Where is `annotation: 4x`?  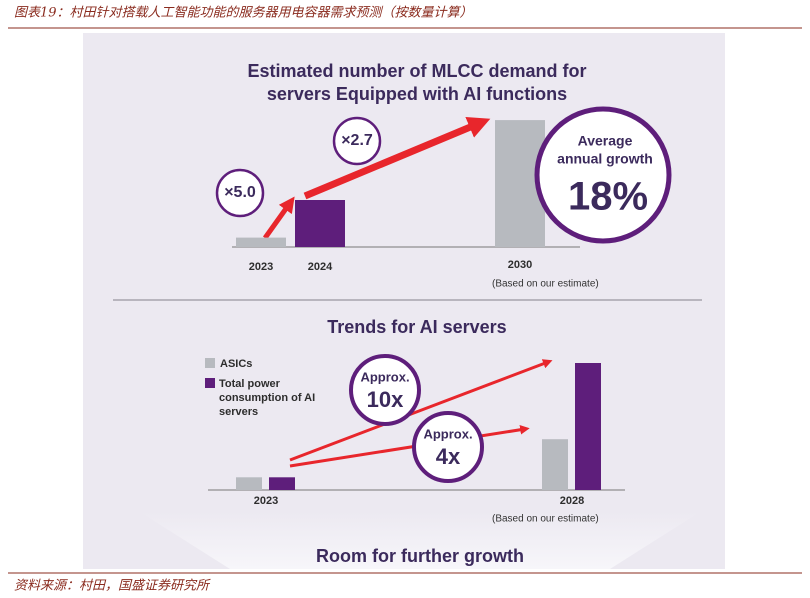
annotation: 4x is located at coordinates (448, 456).